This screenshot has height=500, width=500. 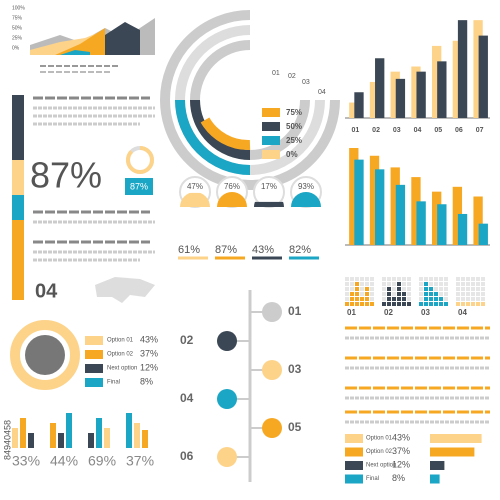 What do you see at coordinates (113, 383) in the screenshot?
I see `option-name: Final` at bounding box center [113, 383].